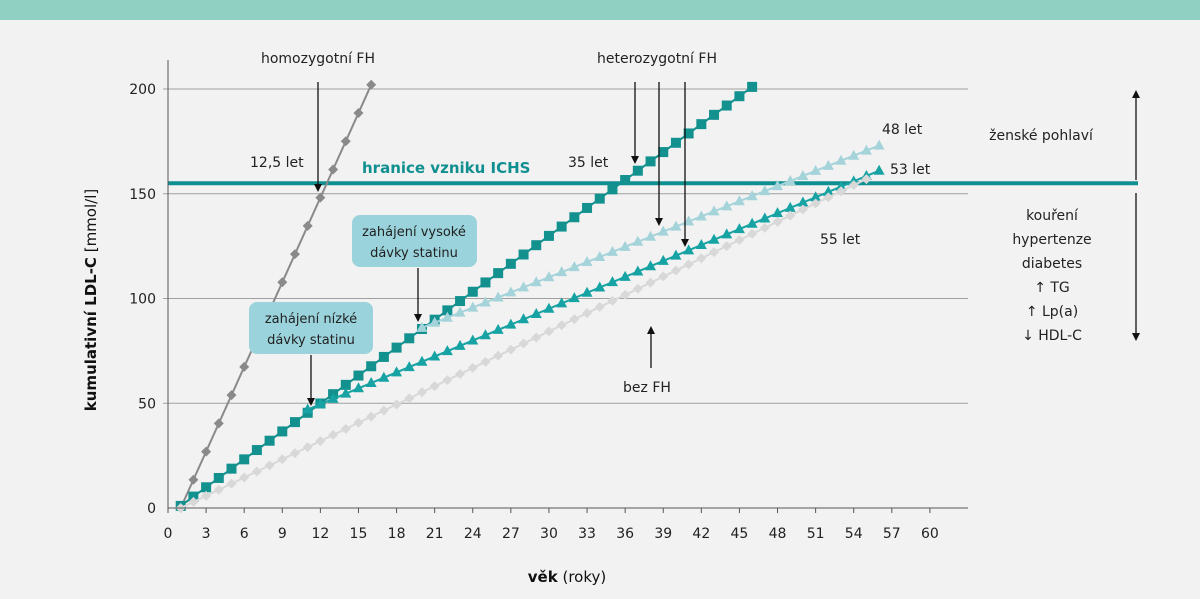  I want to click on y-tick-100: 100, so click(142, 300).